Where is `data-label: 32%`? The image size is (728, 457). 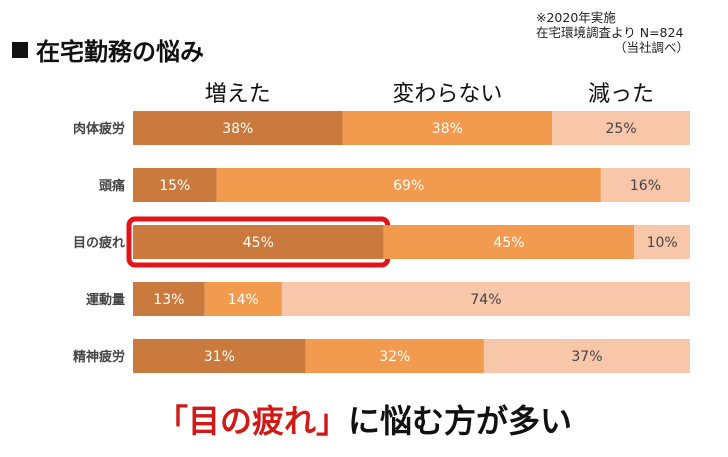
data-label: 32% is located at coordinates (394, 357).